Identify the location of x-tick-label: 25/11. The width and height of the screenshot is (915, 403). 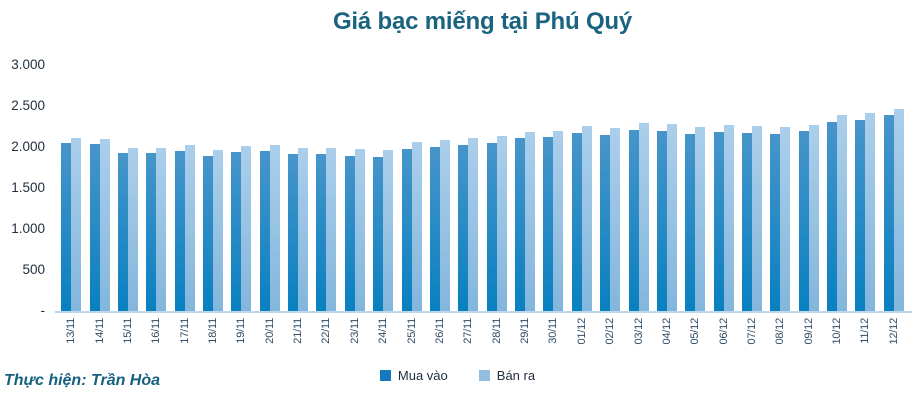
(411, 331).